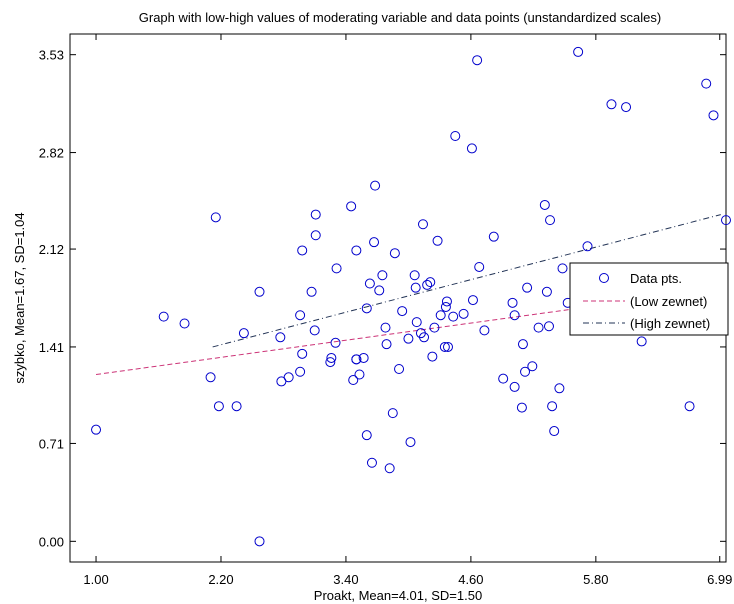  What do you see at coordinates (595, 579) in the screenshot?
I see `x-tick-label: 5.80` at bounding box center [595, 579].